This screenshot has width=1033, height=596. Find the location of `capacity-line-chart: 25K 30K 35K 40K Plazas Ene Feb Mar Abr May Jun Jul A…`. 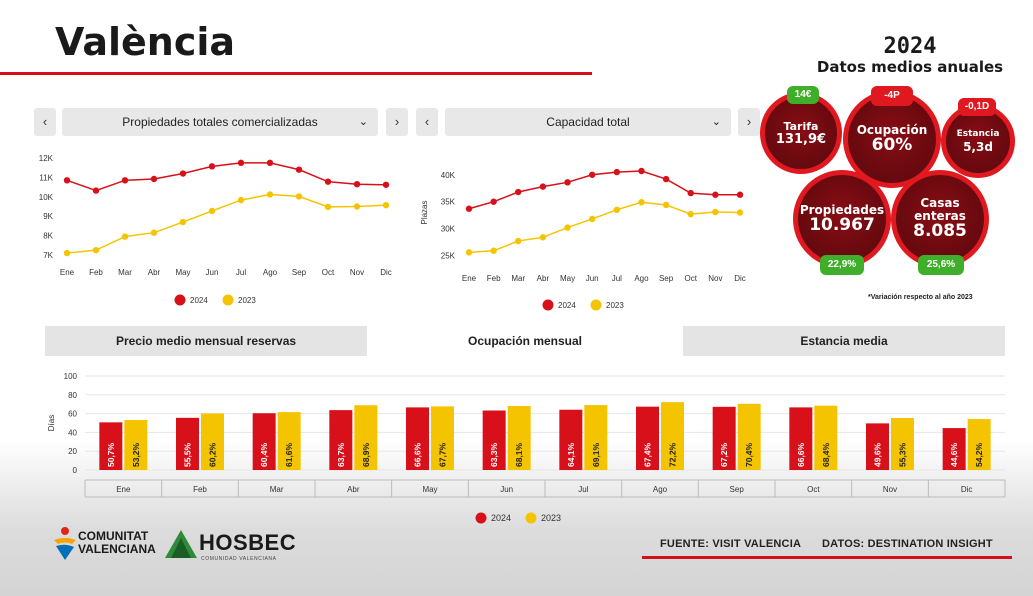

capacity-line-chart: 25K 30K 35K 40K Plazas Ene Feb Mar Abr May Jun Jul A… is located at coordinates (583, 239).